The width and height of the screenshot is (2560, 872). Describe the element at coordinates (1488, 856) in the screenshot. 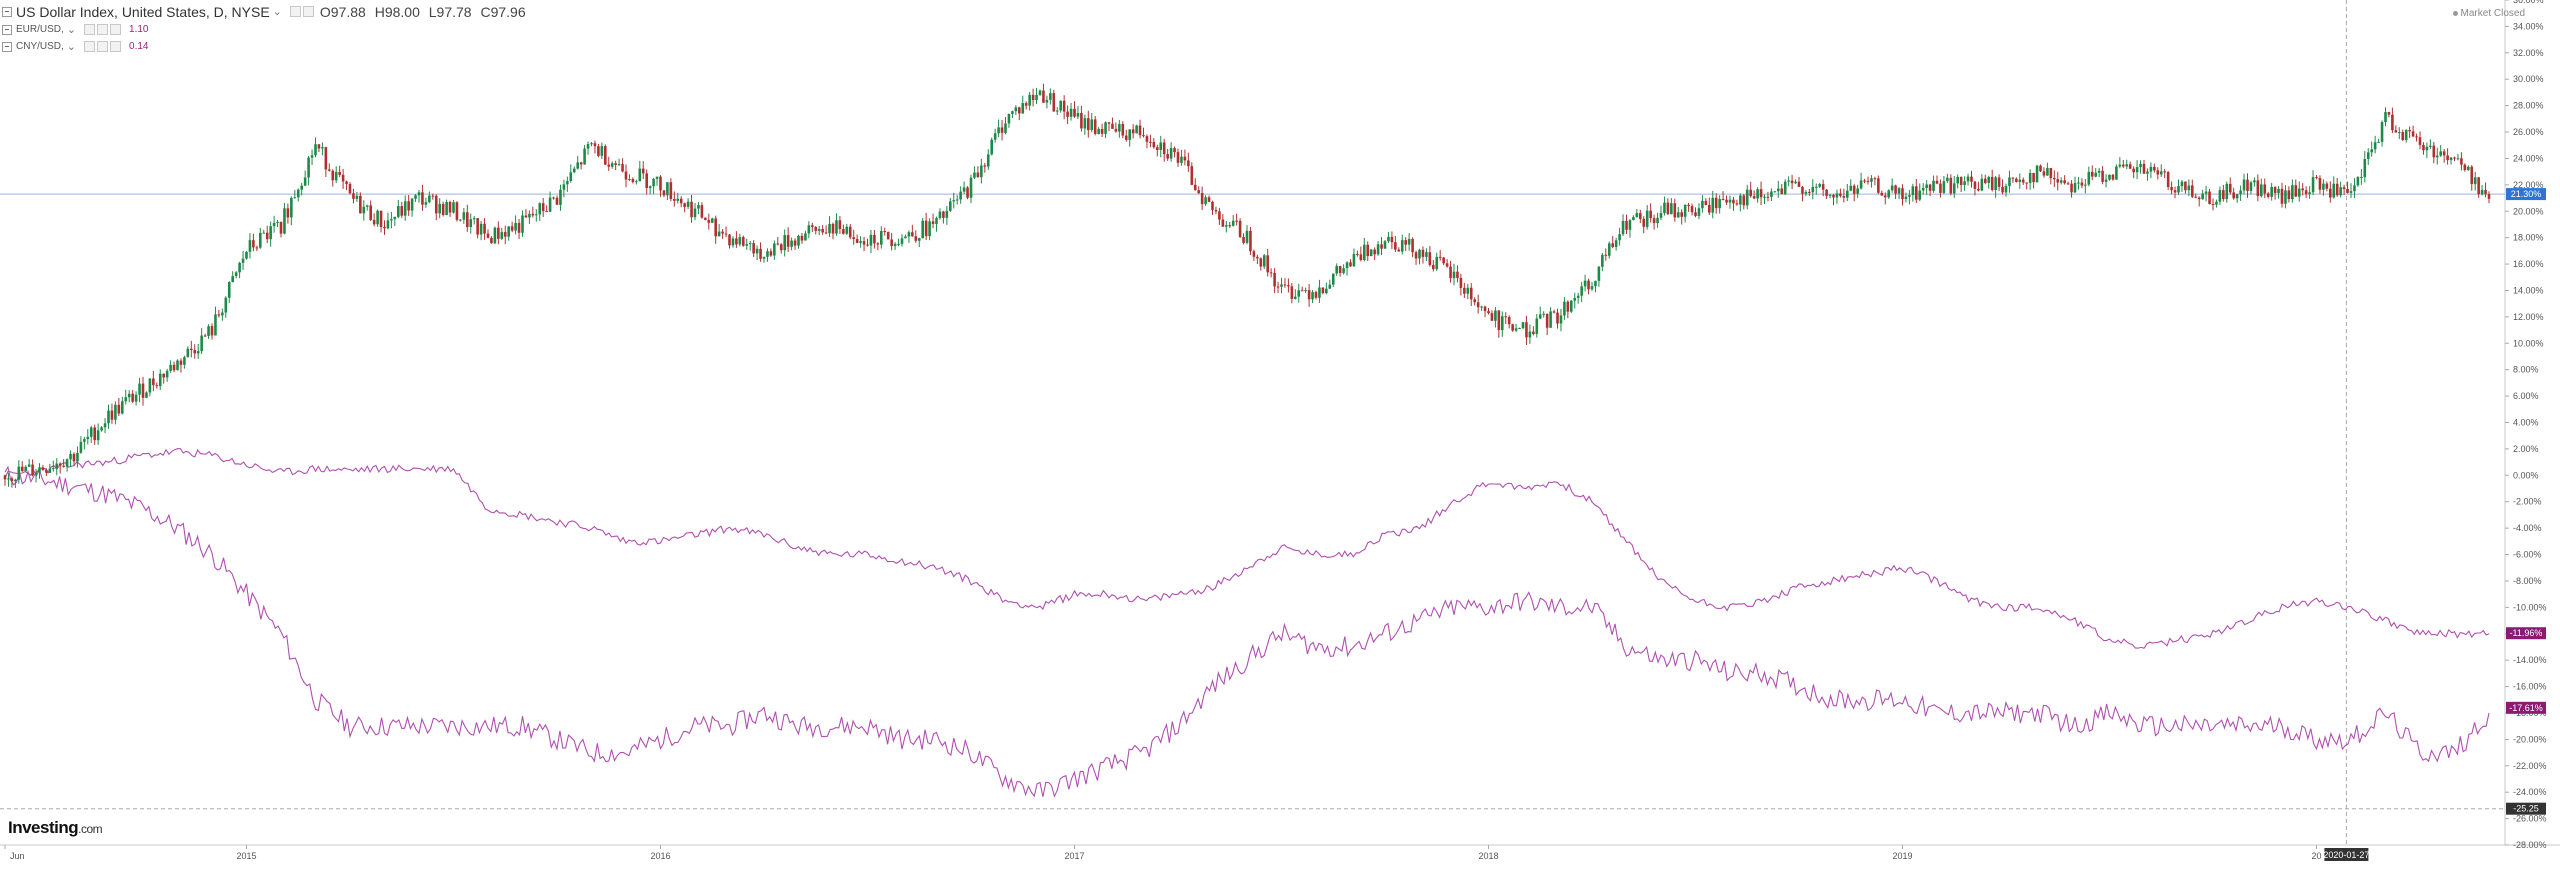

I see `x-tick-label: 2018` at that location.